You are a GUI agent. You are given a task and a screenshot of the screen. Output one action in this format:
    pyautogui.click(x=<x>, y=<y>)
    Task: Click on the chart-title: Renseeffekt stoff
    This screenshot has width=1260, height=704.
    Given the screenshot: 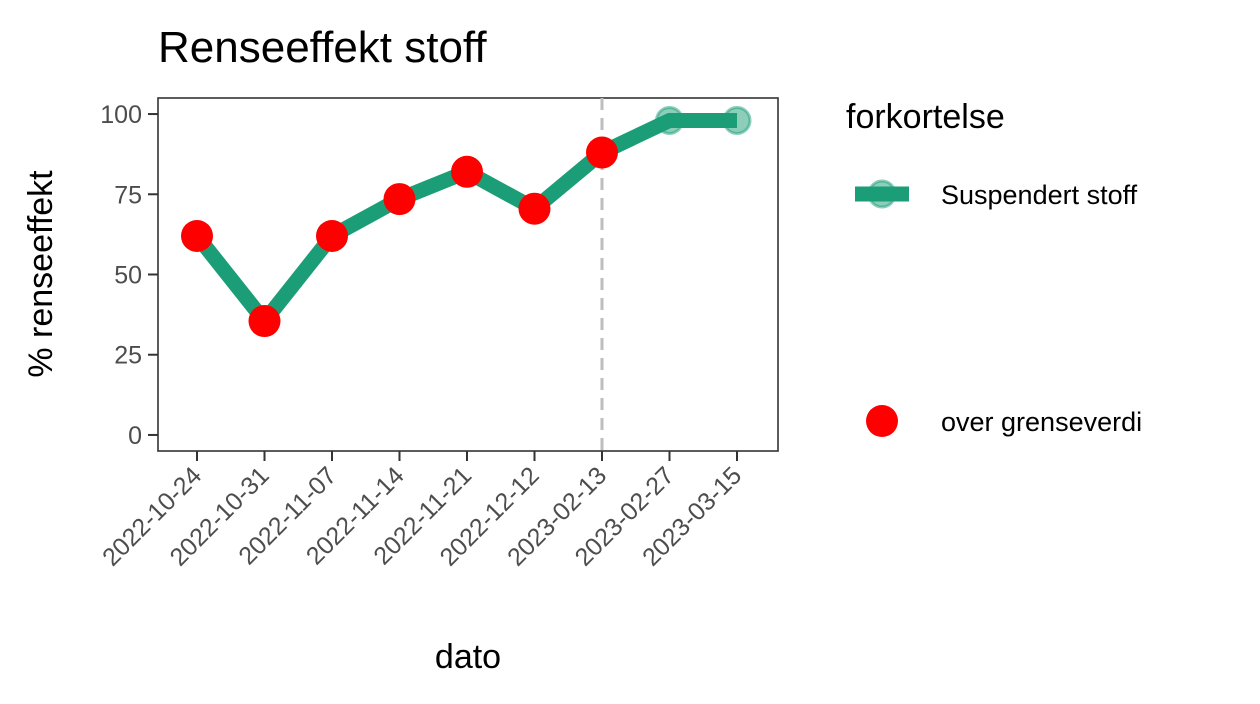 What is the action you would take?
    pyautogui.click(x=322, y=47)
    